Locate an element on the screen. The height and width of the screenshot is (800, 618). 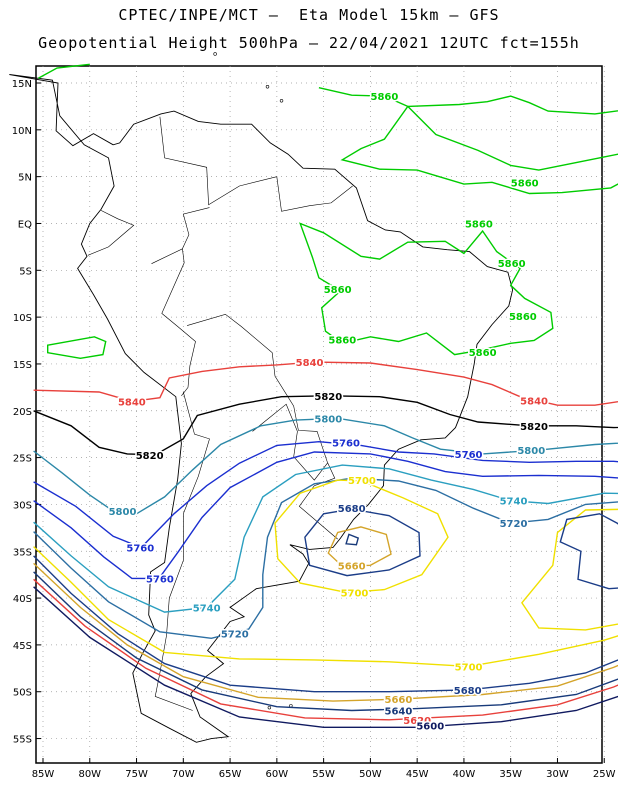
lon-label: 50W is located at coordinates (370, 774).